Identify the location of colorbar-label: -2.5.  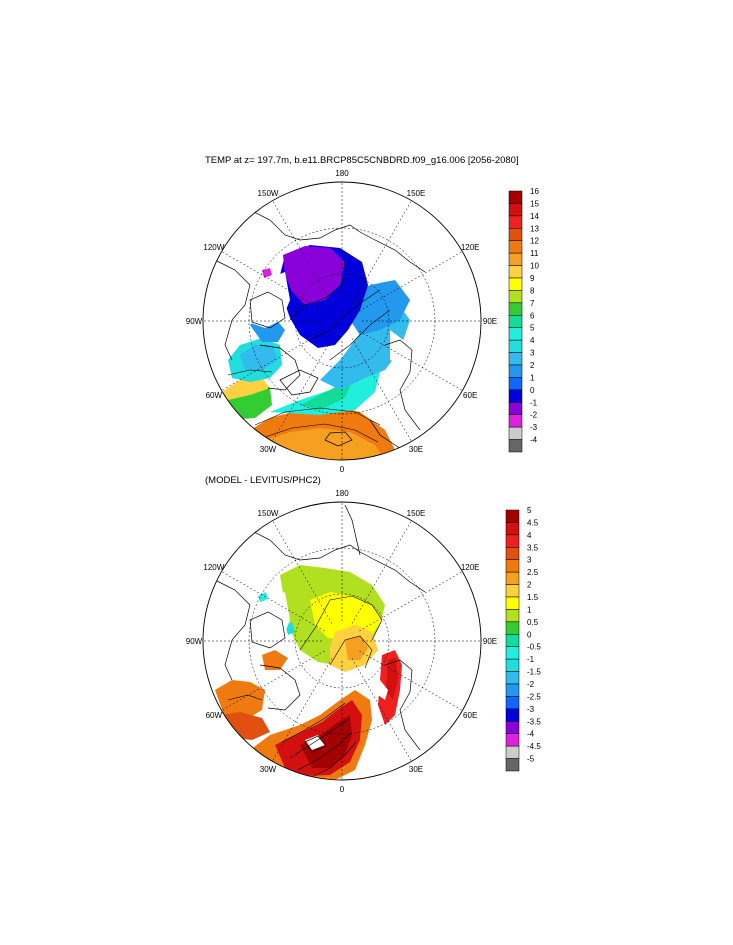
(534, 696).